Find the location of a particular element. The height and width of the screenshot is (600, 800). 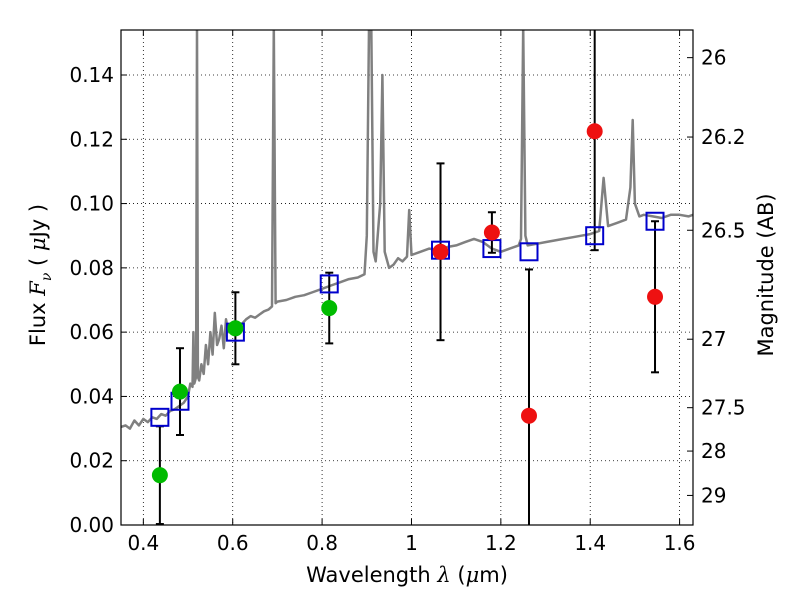

x-tick-label: 0.6 is located at coordinates (233, 543).